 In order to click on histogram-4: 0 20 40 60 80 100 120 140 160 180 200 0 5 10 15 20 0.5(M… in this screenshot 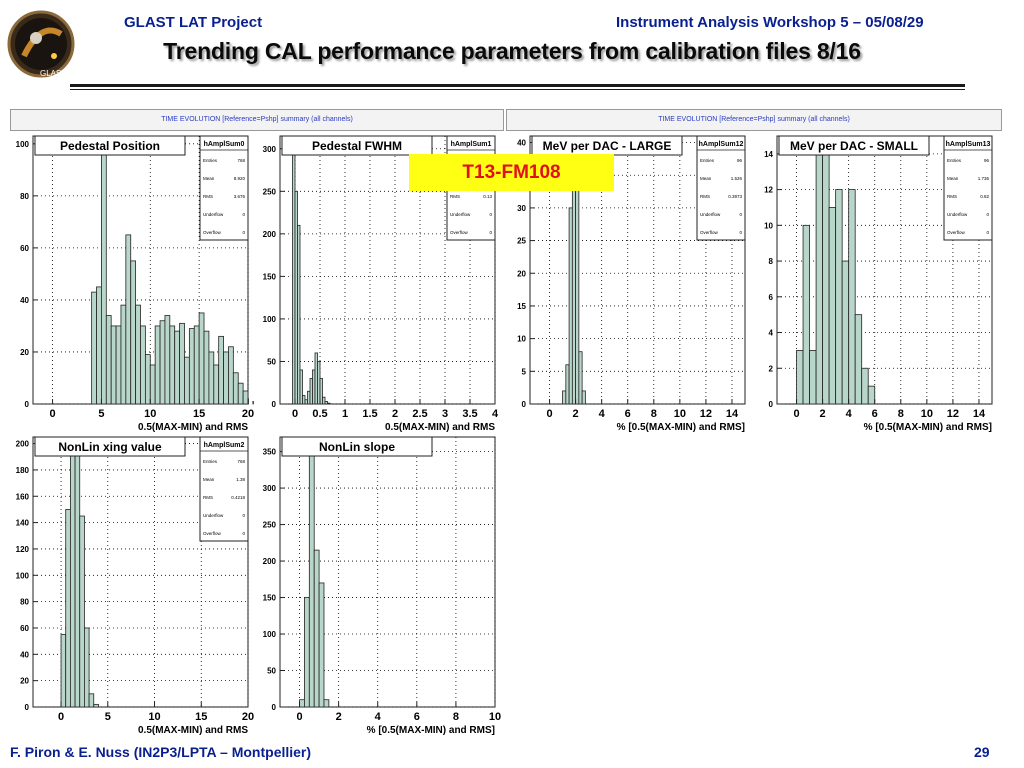, I will do `click(135, 586)`.